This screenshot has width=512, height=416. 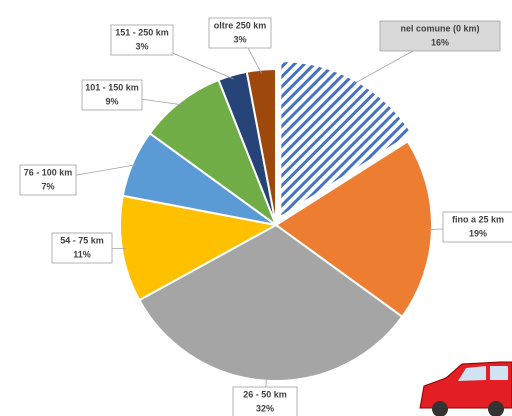 I want to click on value-label: 32%, so click(x=265, y=408).